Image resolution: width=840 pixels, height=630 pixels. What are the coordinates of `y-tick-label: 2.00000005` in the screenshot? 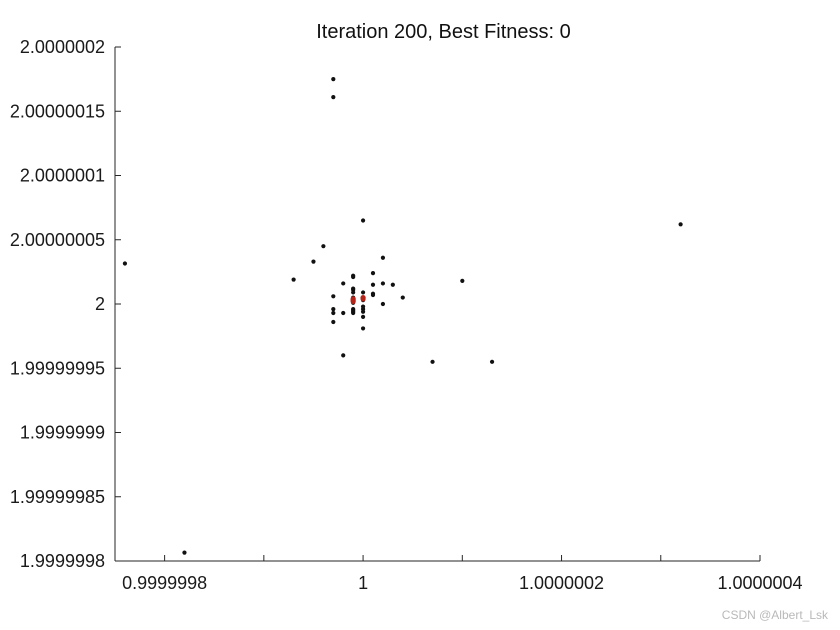 It's located at (57, 240).